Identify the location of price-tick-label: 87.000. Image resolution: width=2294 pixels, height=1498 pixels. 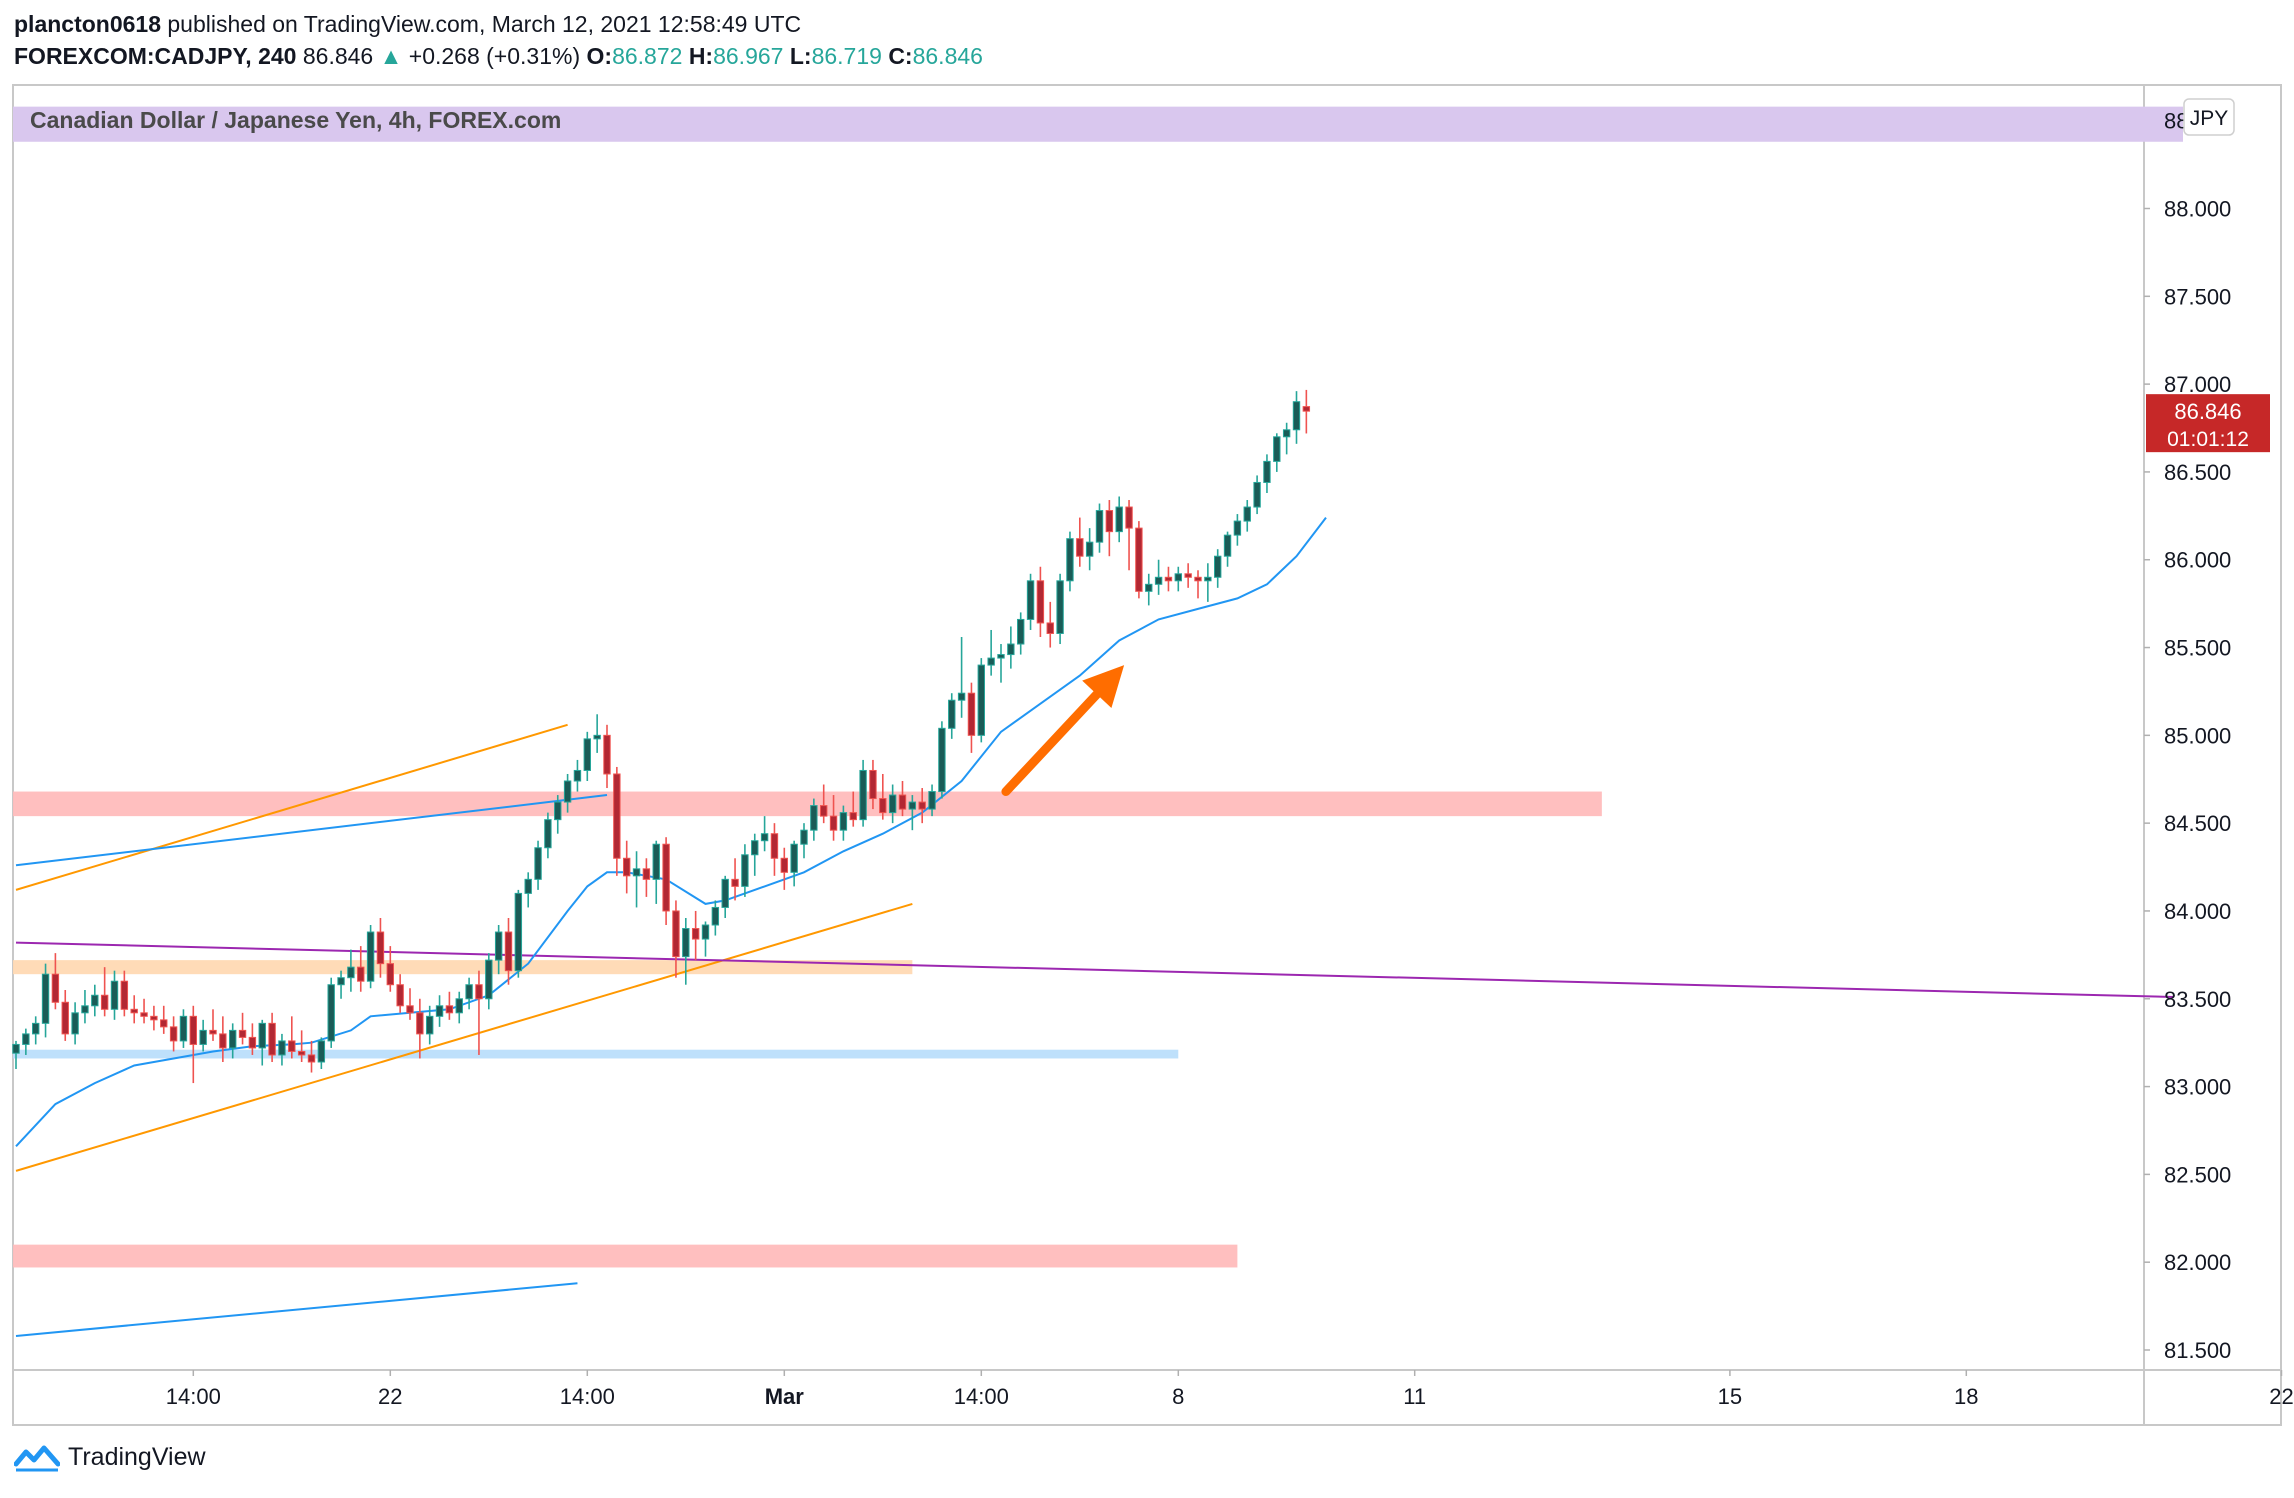
(2197, 384).